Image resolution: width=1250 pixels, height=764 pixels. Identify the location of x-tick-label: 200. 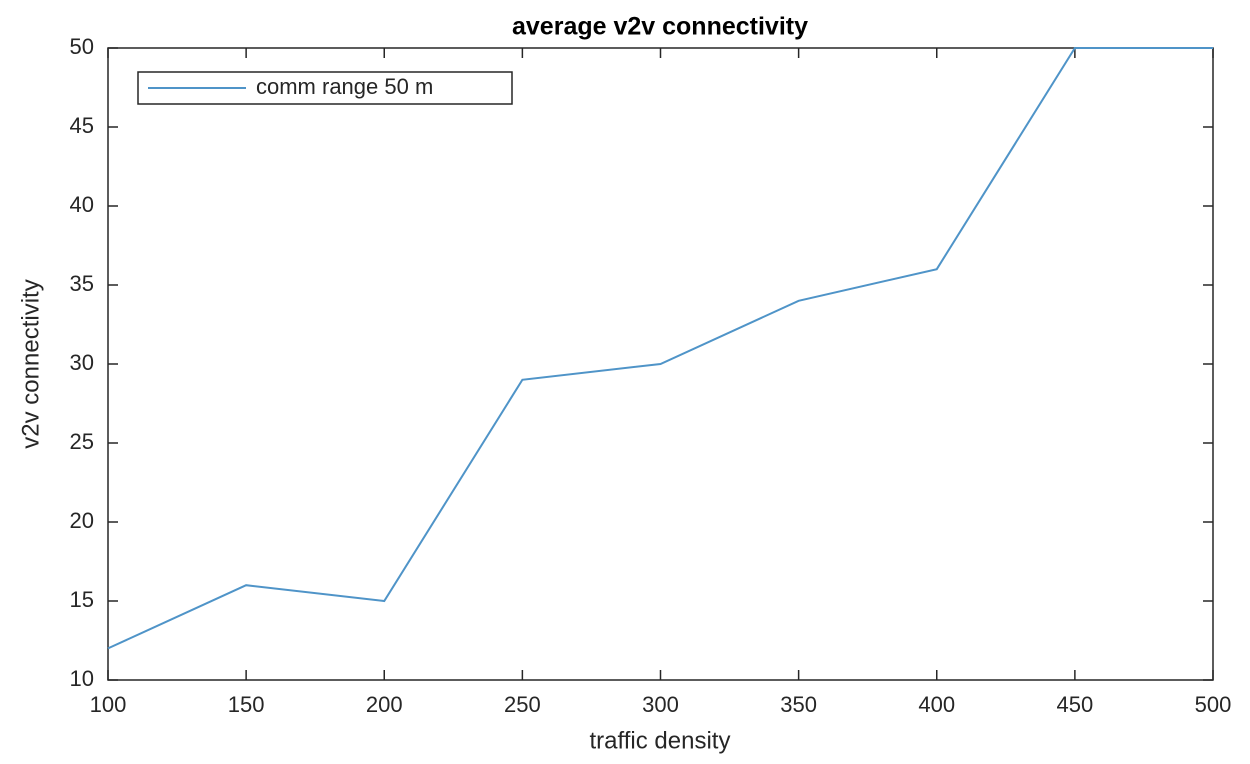
(384, 704).